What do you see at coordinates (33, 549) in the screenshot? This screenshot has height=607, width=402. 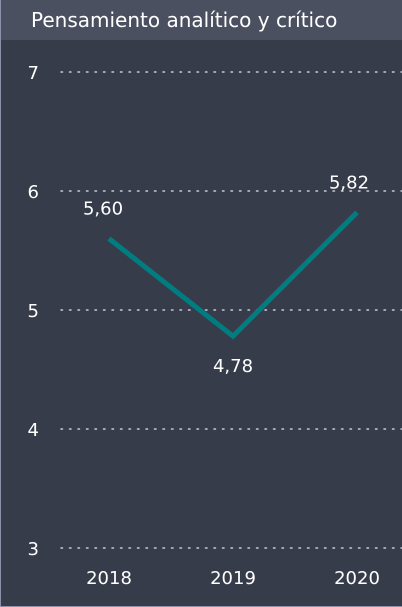 I see `y-tick-label: 3` at bounding box center [33, 549].